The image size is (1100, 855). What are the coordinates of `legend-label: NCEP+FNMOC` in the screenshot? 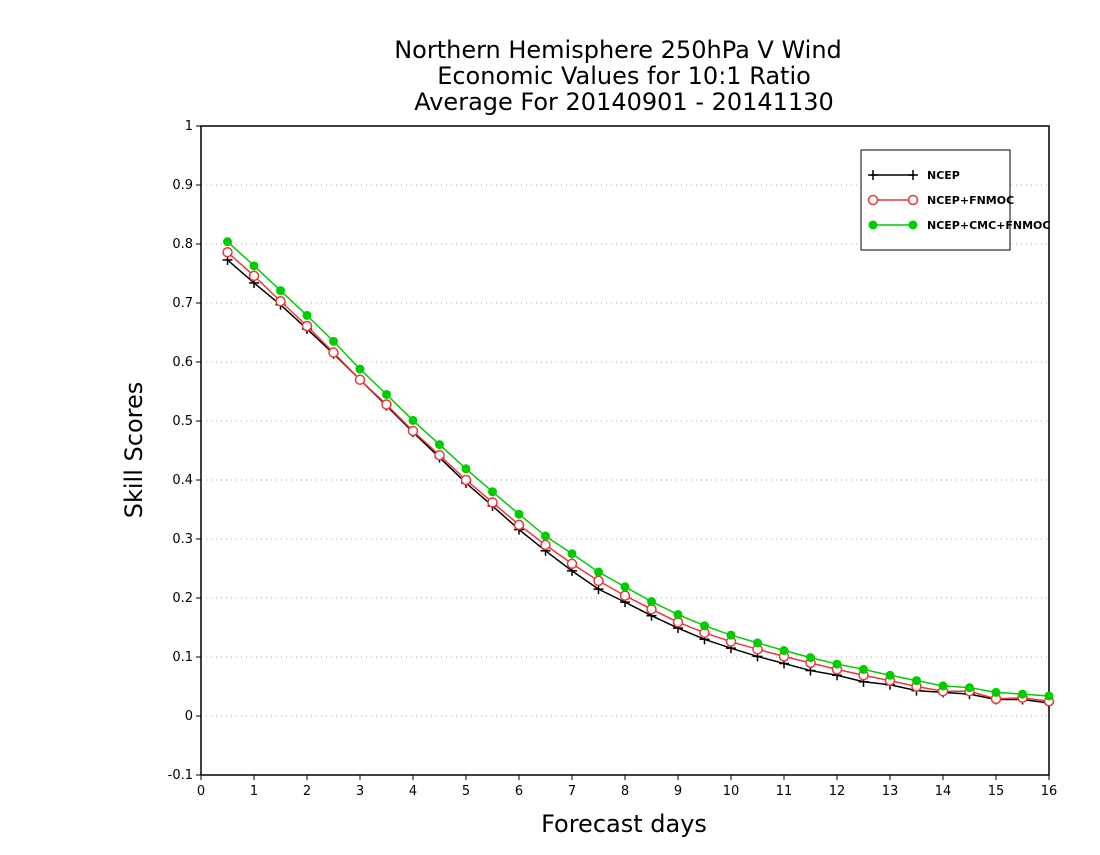 It's located at (970, 200).